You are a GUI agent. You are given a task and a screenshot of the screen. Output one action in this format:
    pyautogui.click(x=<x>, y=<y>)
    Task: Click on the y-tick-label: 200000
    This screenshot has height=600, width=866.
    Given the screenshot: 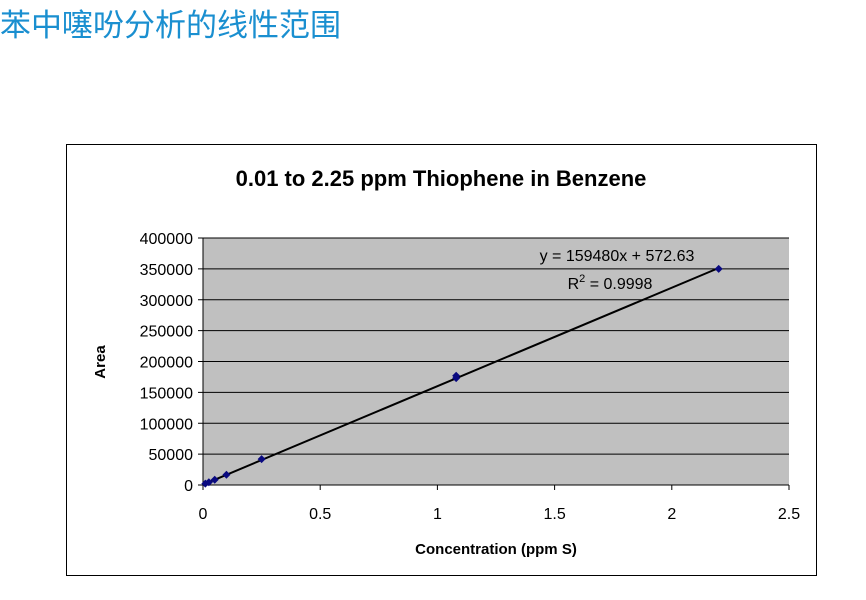 What is the action you would take?
    pyautogui.click(x=166, y=363)
    